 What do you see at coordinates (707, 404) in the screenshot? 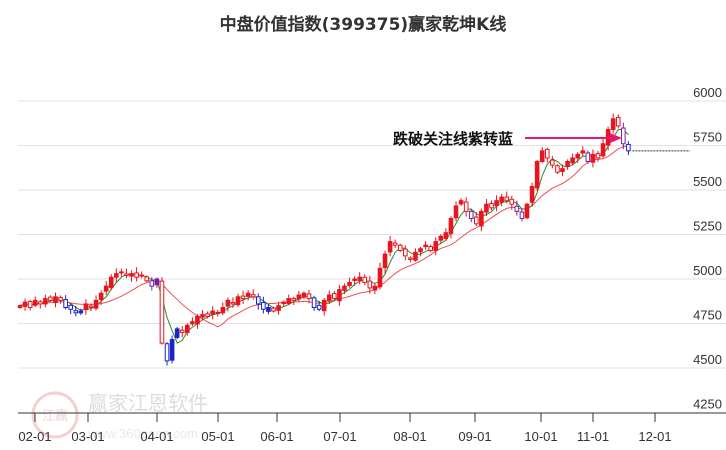
I see `y-tick-label: 4250` at bounding box center [707, 404].